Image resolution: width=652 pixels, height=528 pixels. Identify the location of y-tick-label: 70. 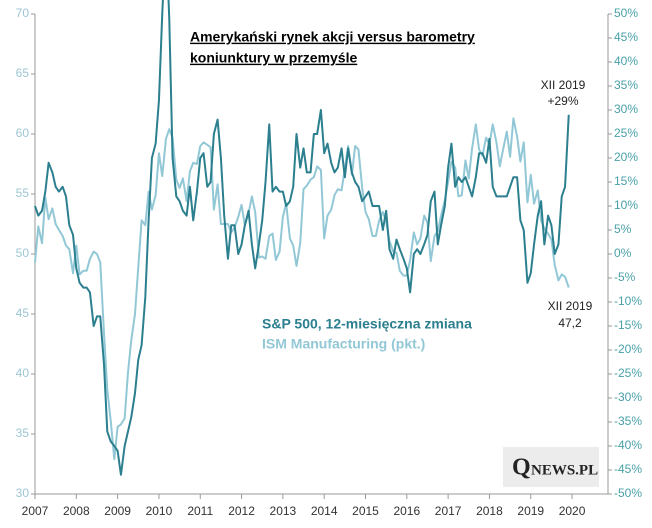
(23, 13).